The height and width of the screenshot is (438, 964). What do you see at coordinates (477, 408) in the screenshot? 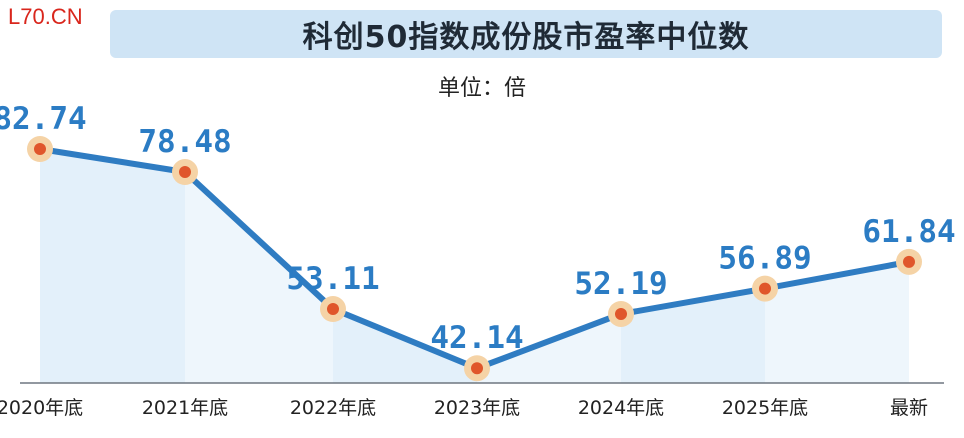
I see `x-tick-label: 2023年底` at bounding box center [477, 408].